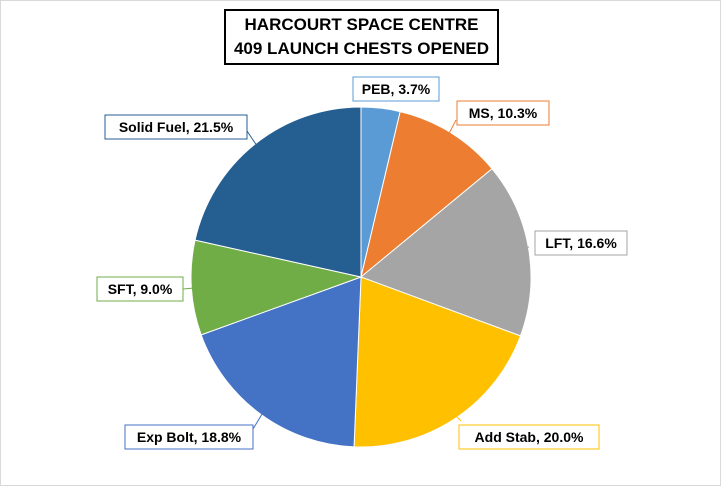 The height and width of the screenshot is (486, 721). What do you see at coordinates (281, 362) in the screenshot?
I see `pie-slice-exp-bolt` at bounding box center [281, 362].